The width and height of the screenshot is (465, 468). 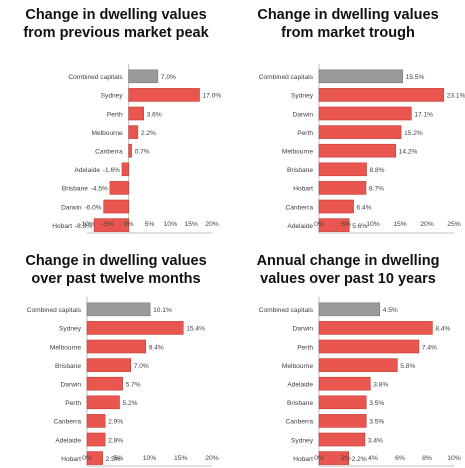 What do you see at coordinates (373, 458) in the screenshot?
I see `x-tick-label: 4%` at bounding box center [373, 458].